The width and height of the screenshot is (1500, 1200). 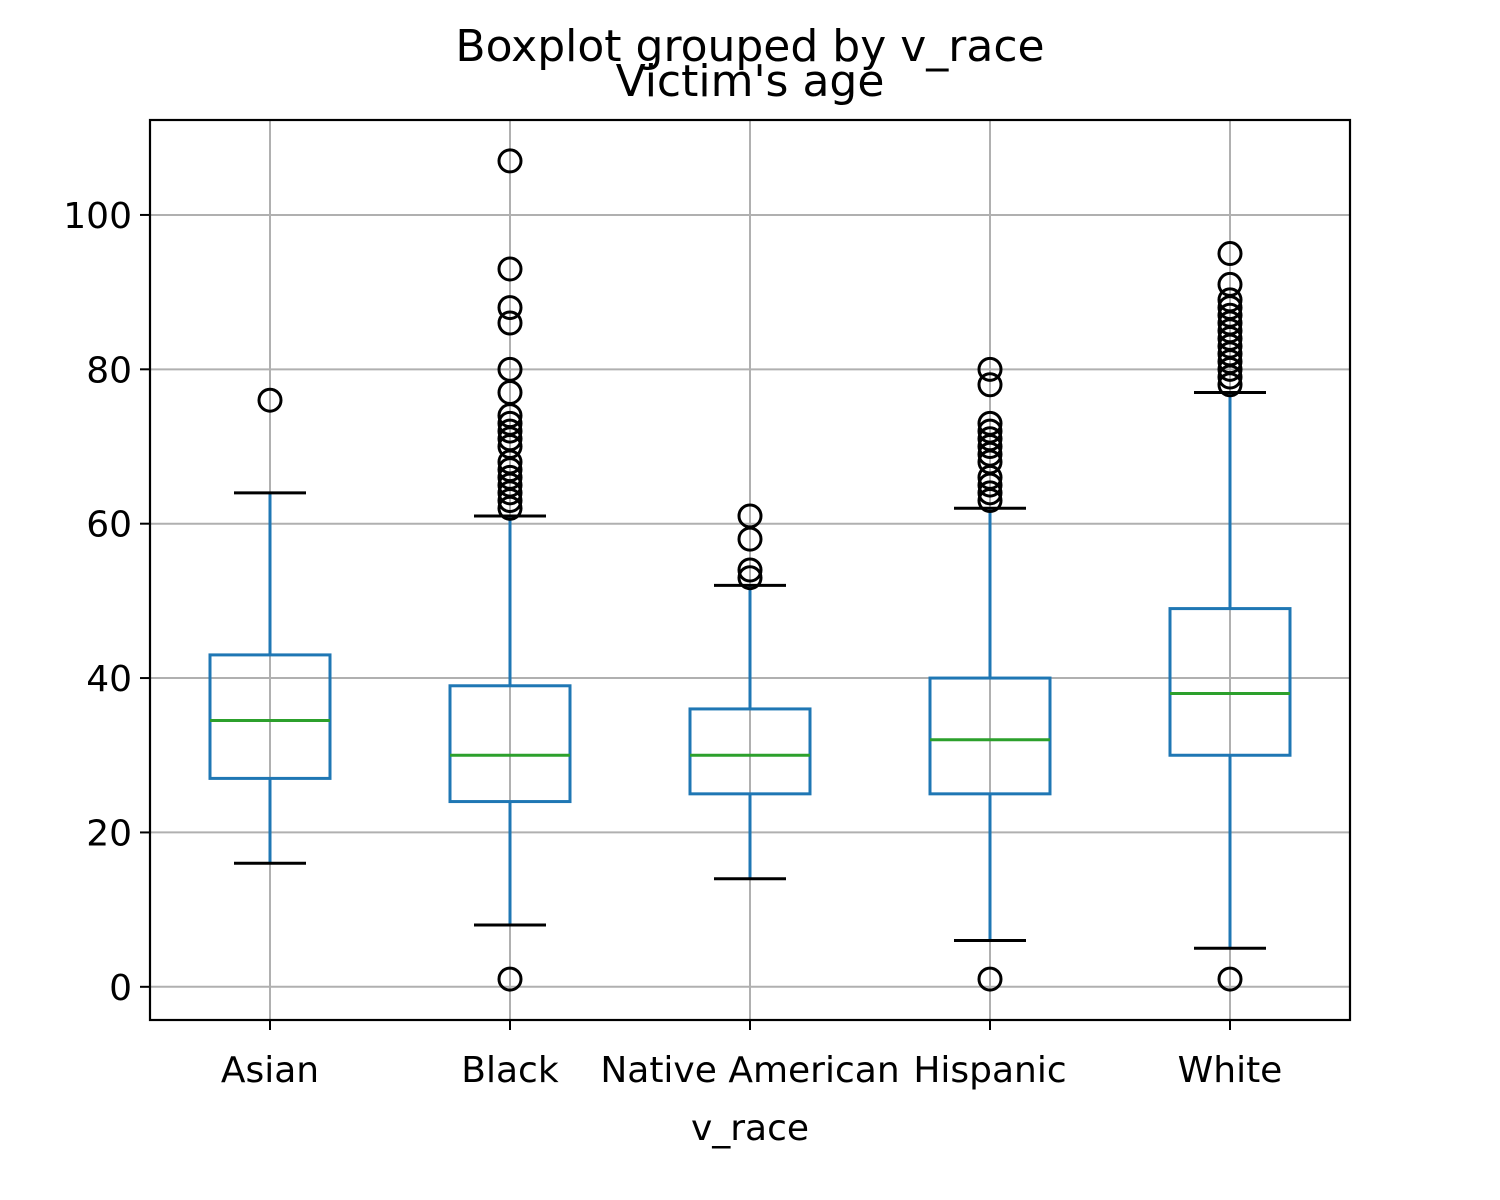 I want to click on x-tick-label: White, so click(x=1230, y=1070).